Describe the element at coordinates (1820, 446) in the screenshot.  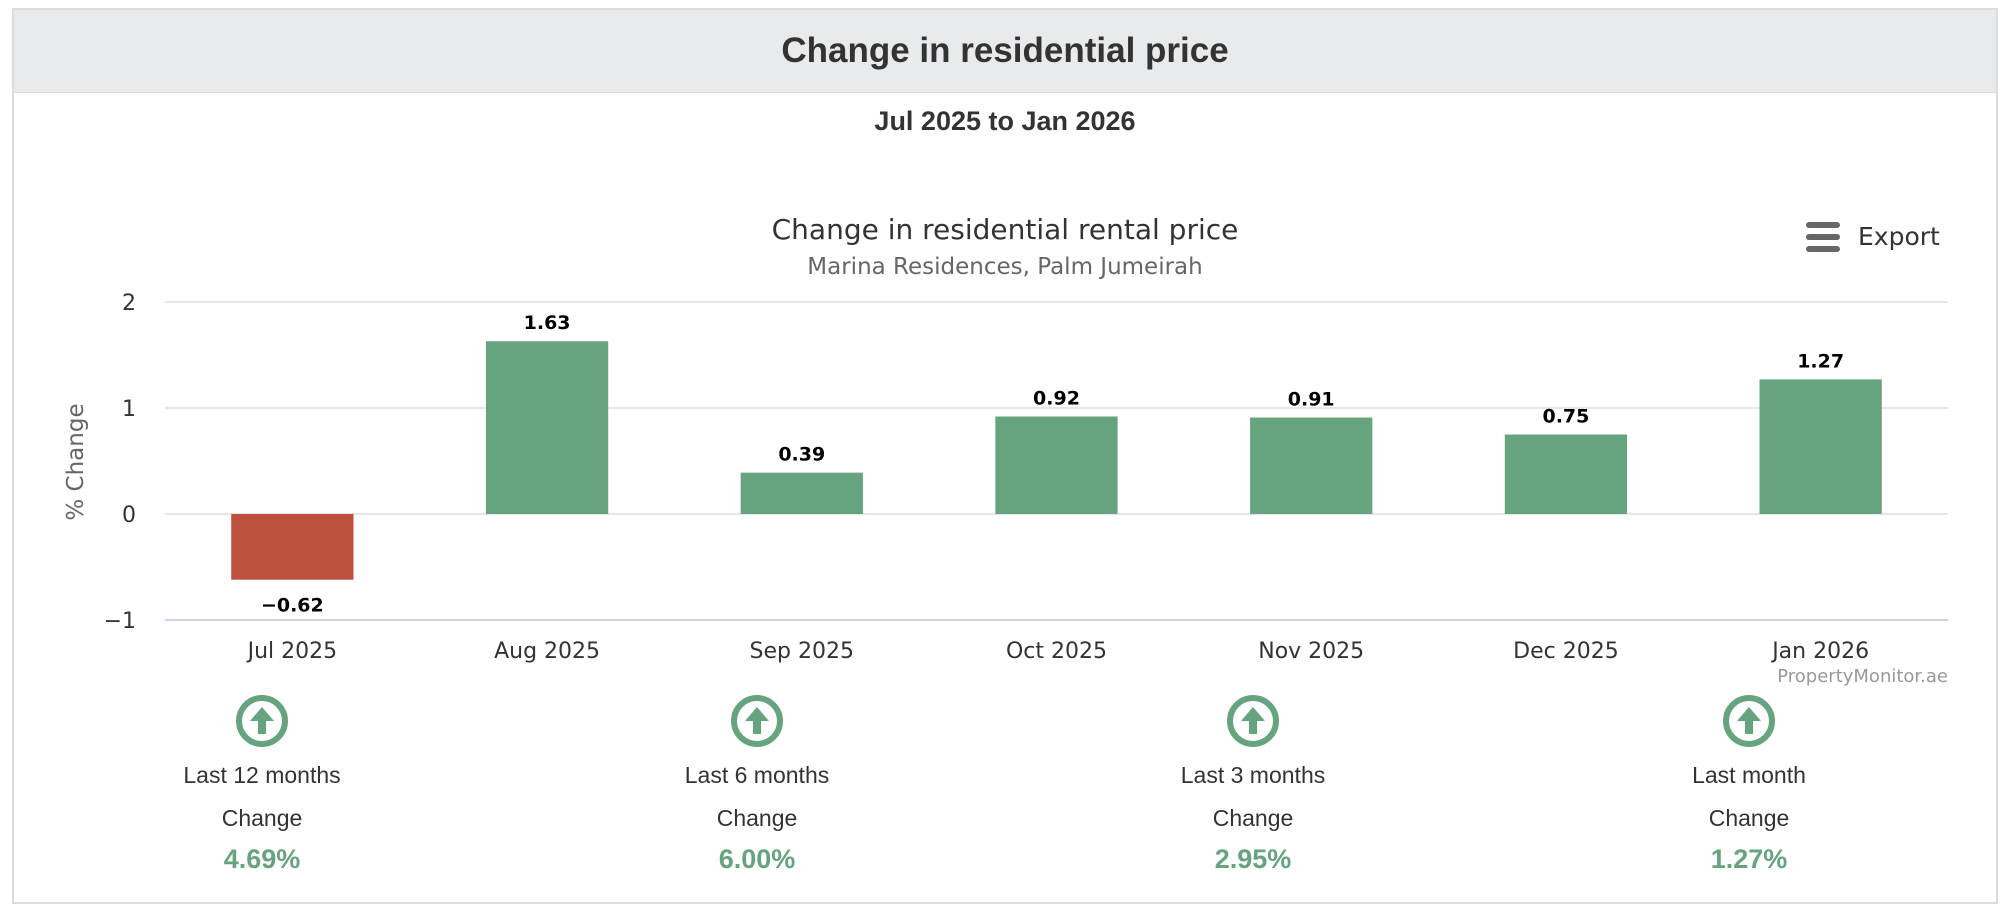
I see `bar-jan-2026` at that location.